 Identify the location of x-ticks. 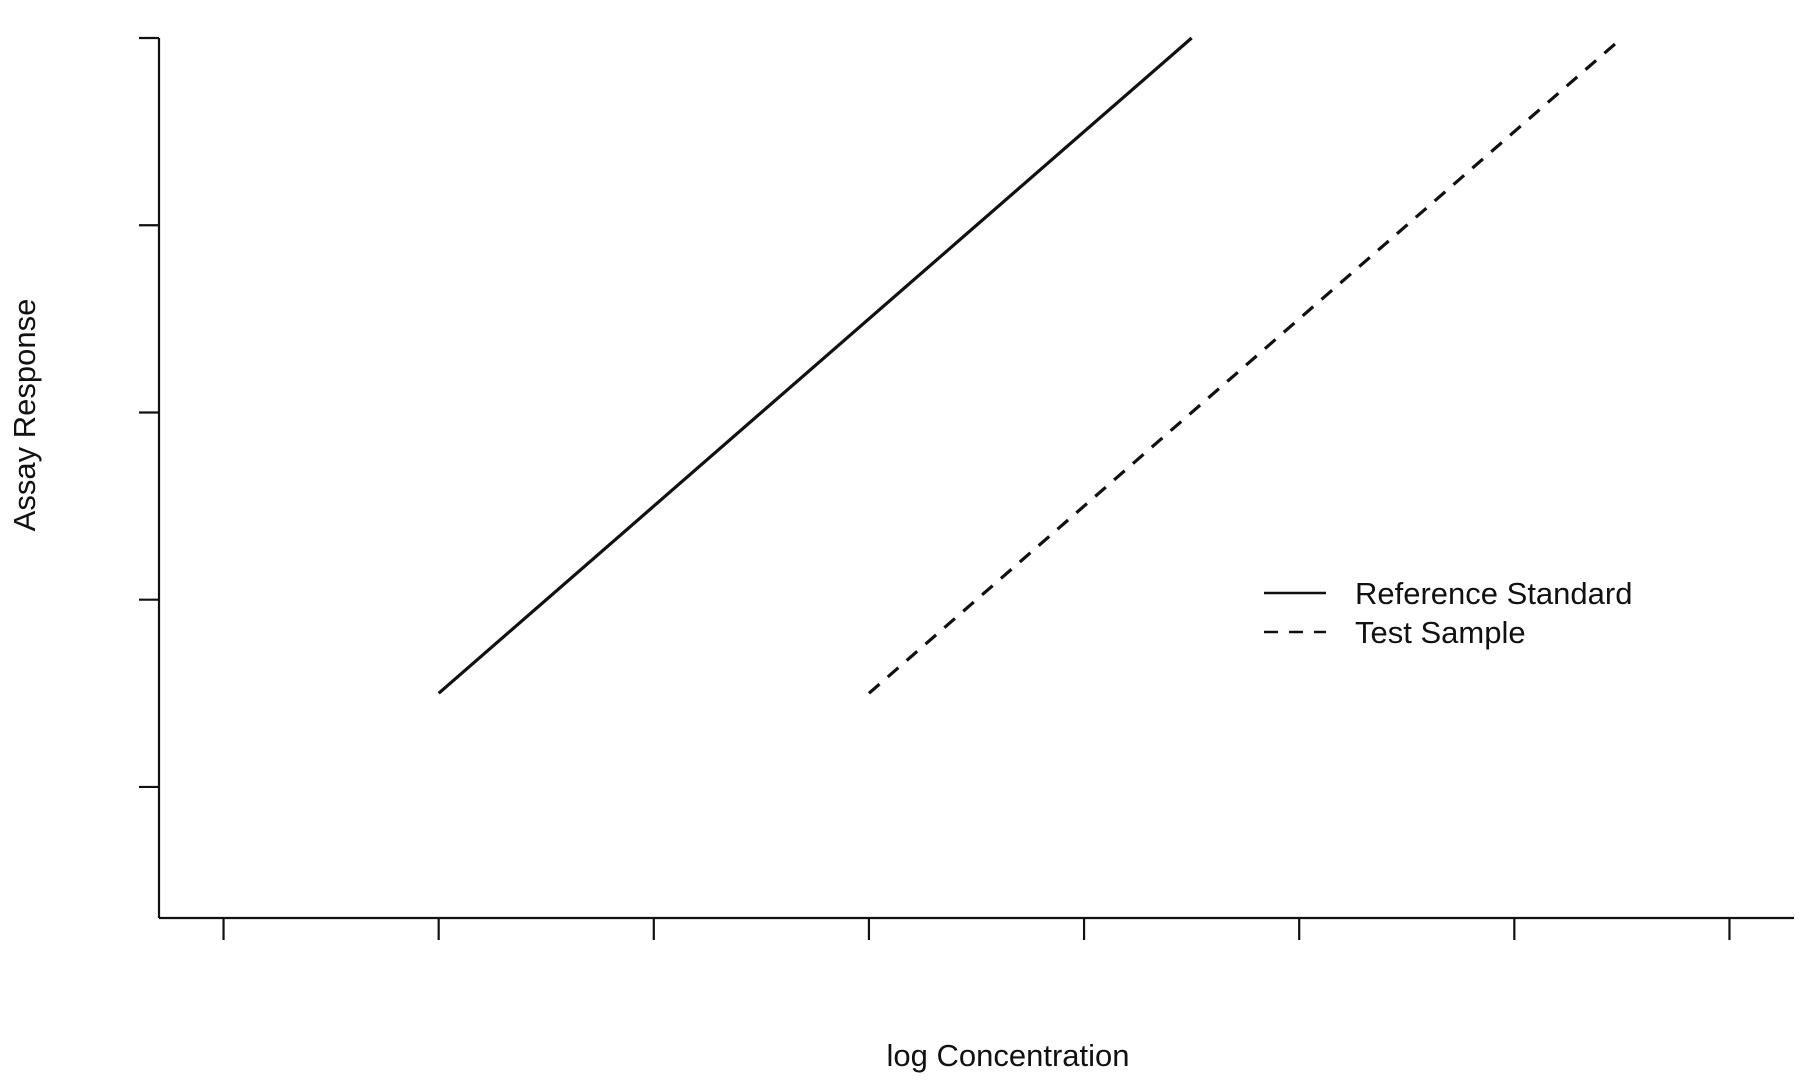
(976, 929).